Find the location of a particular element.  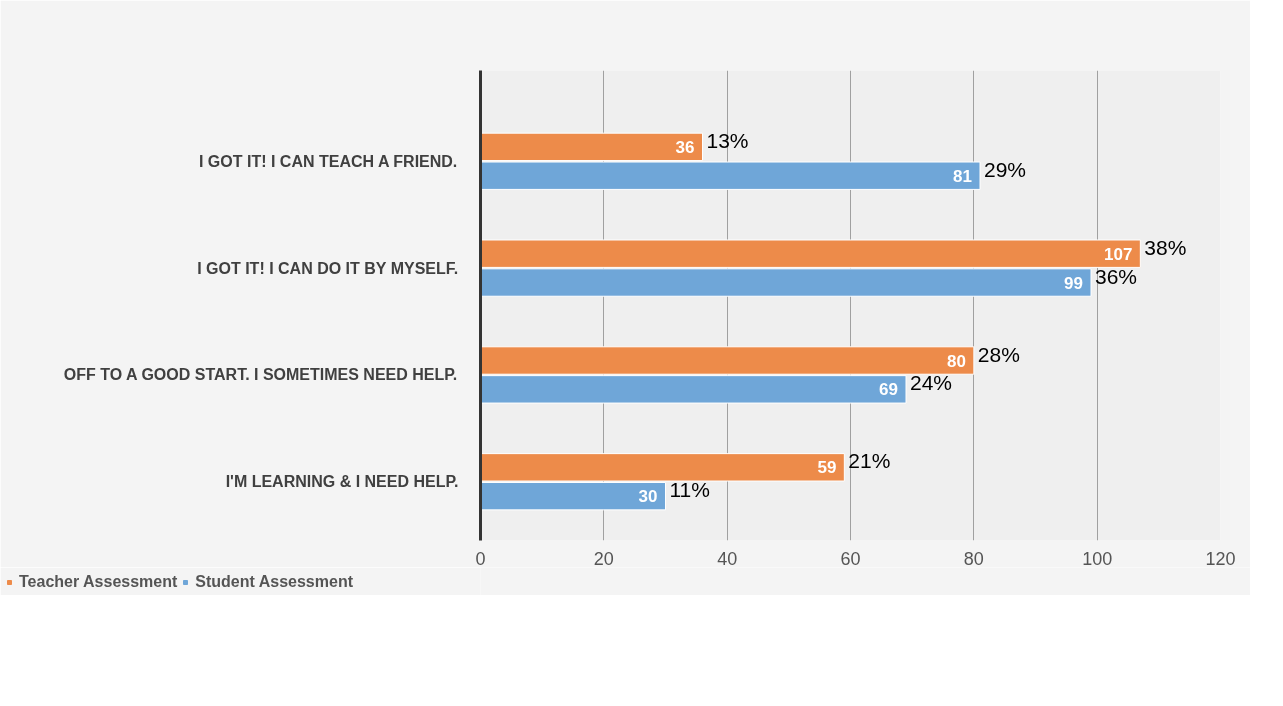

data-label: 99 is located at coordinates (1074, 283).